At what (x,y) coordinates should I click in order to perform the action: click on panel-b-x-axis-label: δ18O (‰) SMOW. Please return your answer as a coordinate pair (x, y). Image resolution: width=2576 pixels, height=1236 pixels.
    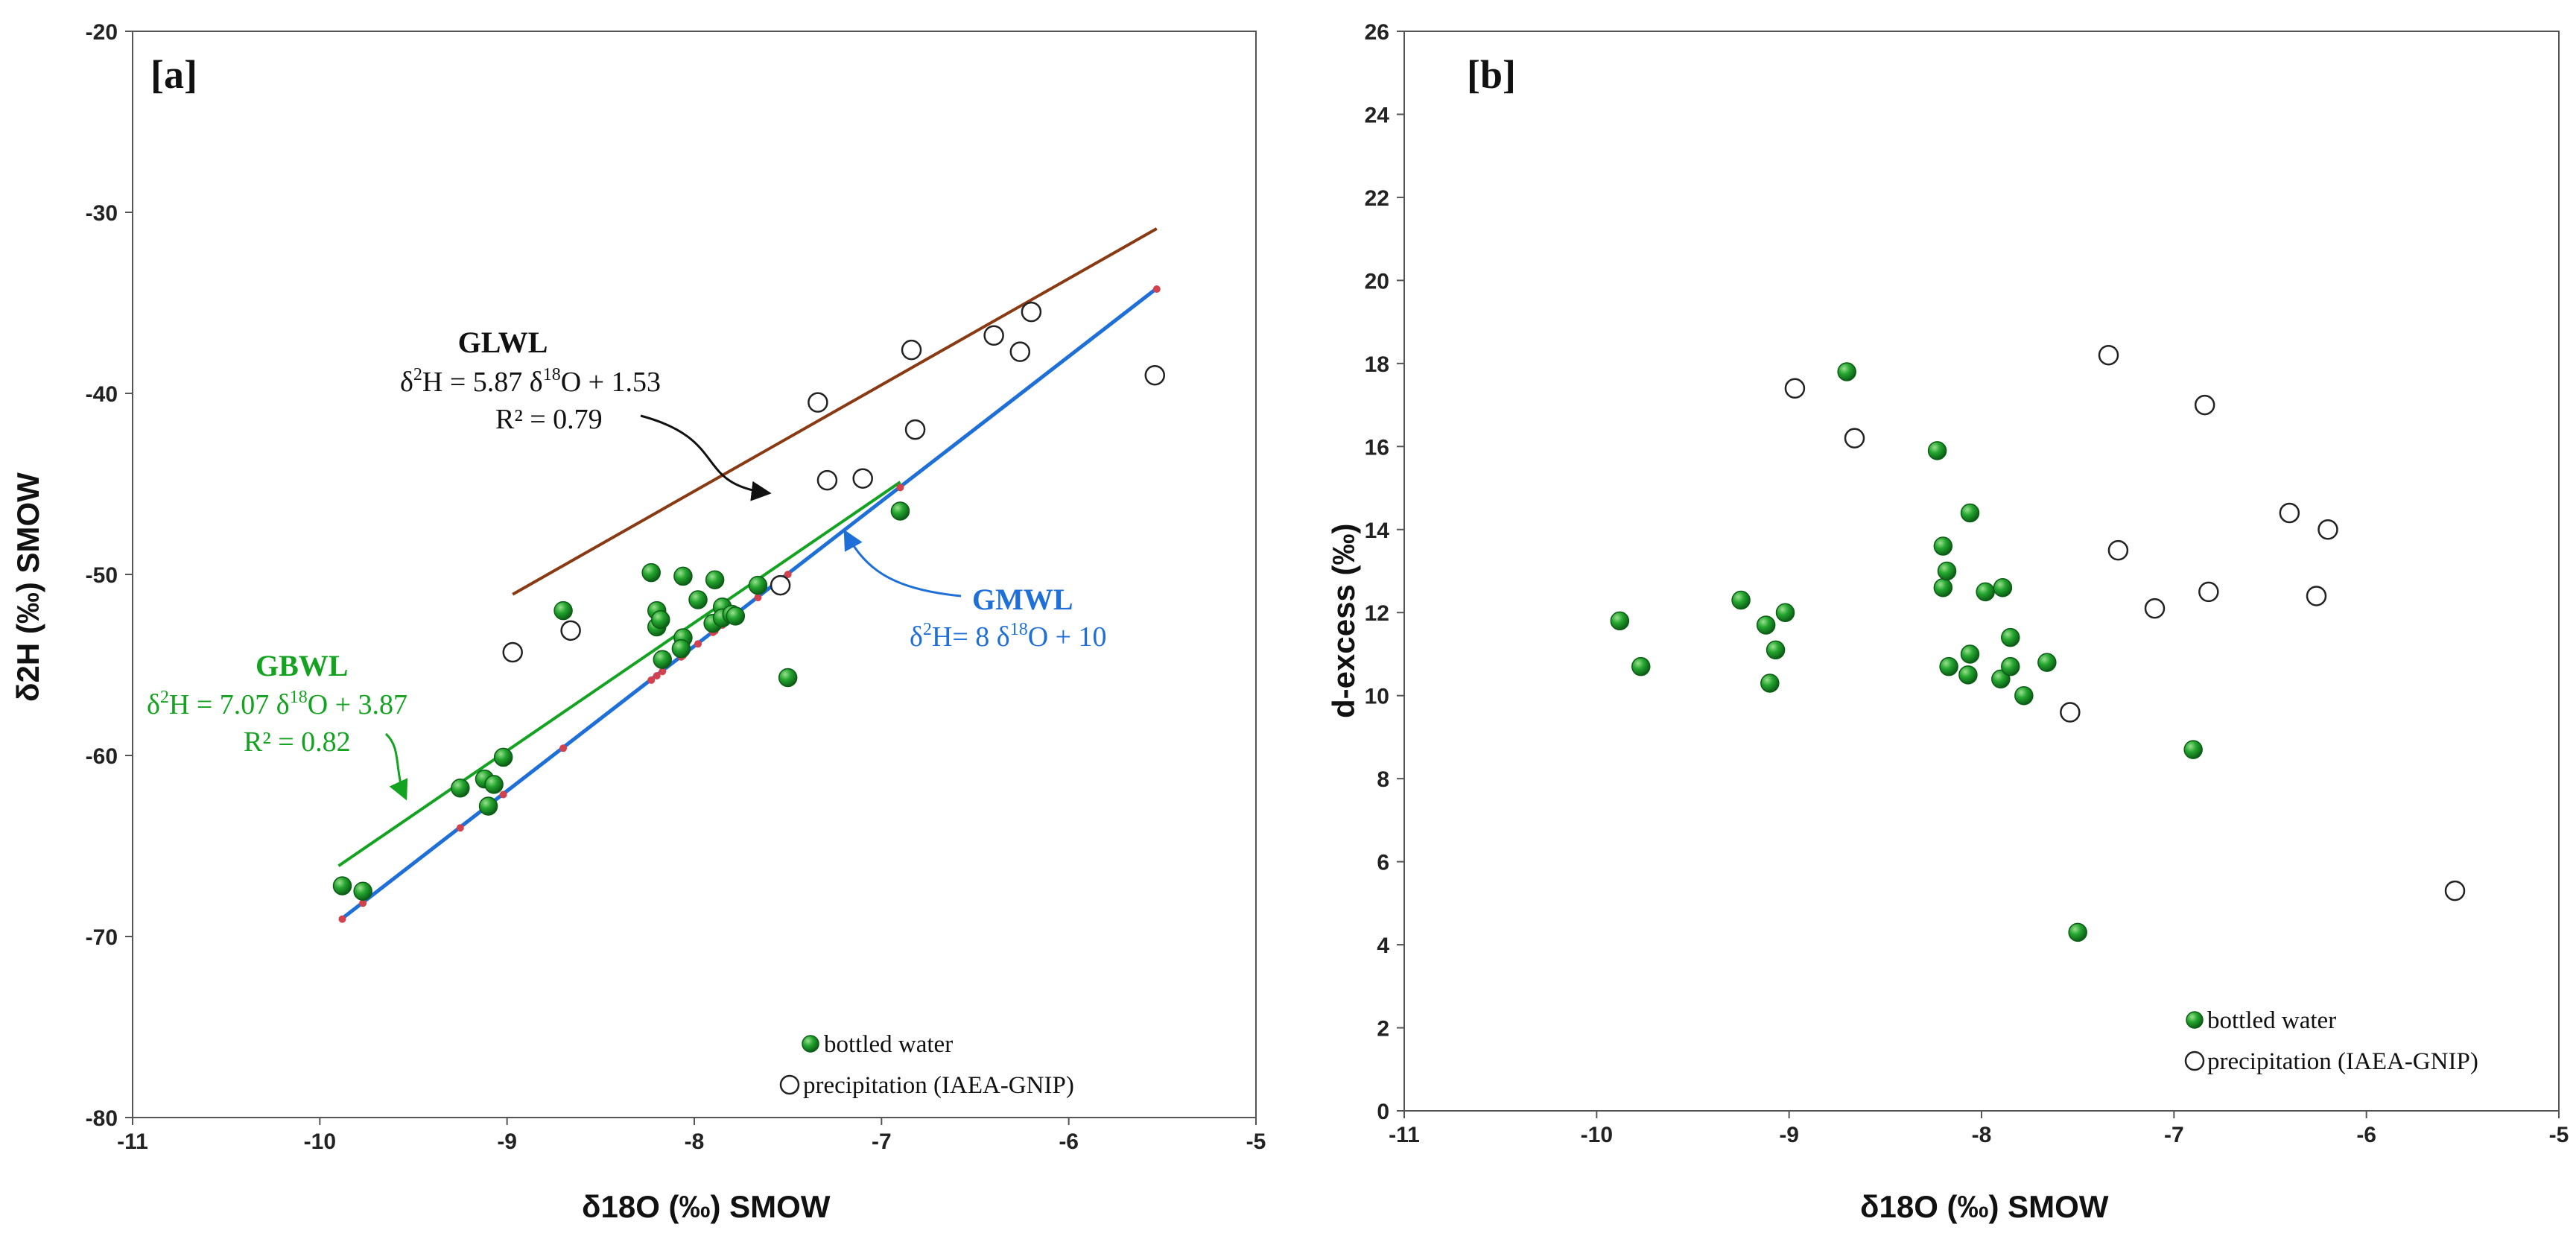
    Looking at the image, I should click on (1985, 1206).